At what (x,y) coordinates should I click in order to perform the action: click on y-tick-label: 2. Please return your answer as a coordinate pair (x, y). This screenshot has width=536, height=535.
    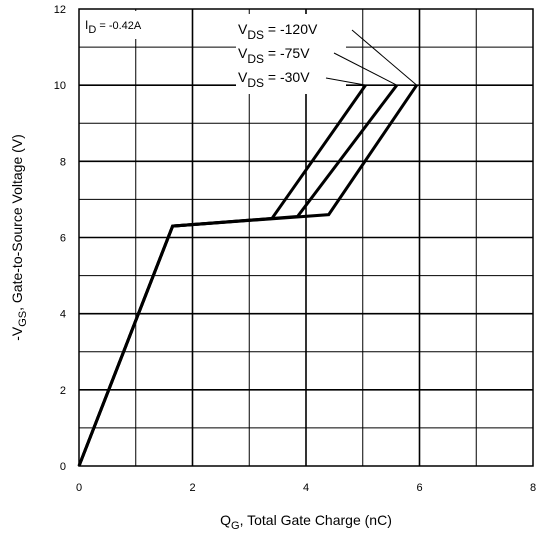
    Looking at the image, I should click on (63, 391).